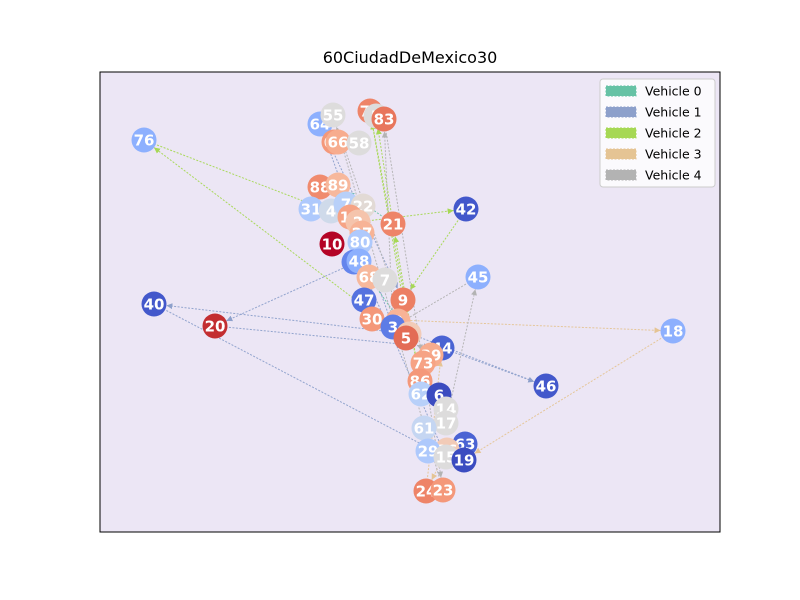  I want to click on node-label: 88, so click(320, 188).